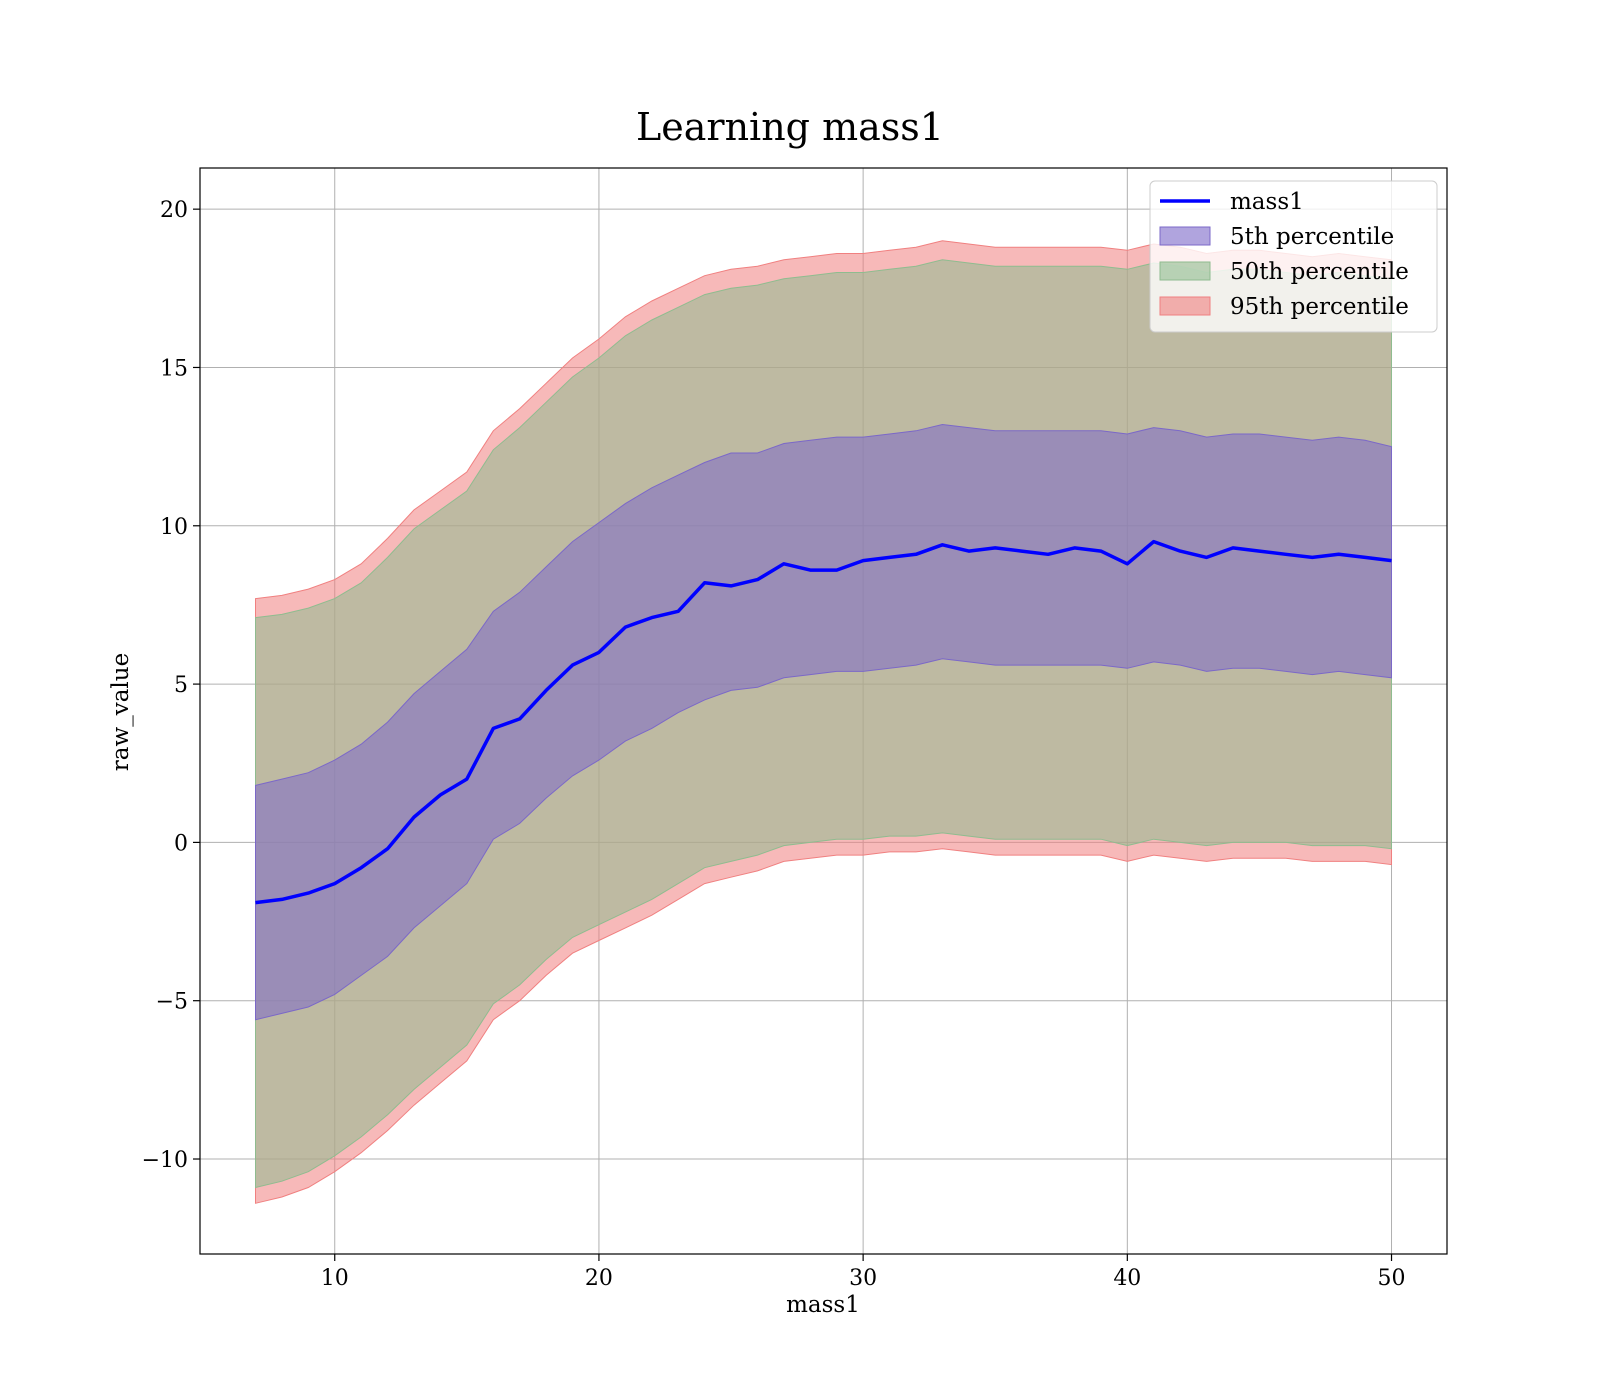 This screenshot has height=1400, width=1600. I want to click on x-axis: 10 20 30 40 50, so click(863, 1272).